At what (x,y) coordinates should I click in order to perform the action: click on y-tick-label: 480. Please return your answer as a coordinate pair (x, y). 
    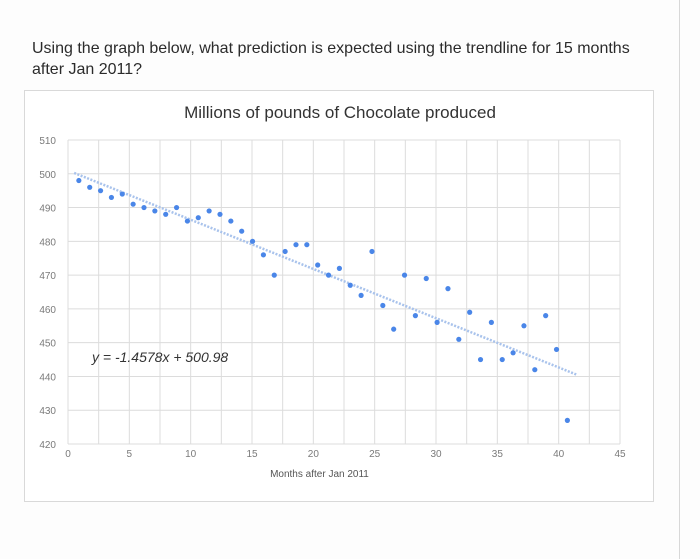
    Looking at the image, I should click on (47, 242).